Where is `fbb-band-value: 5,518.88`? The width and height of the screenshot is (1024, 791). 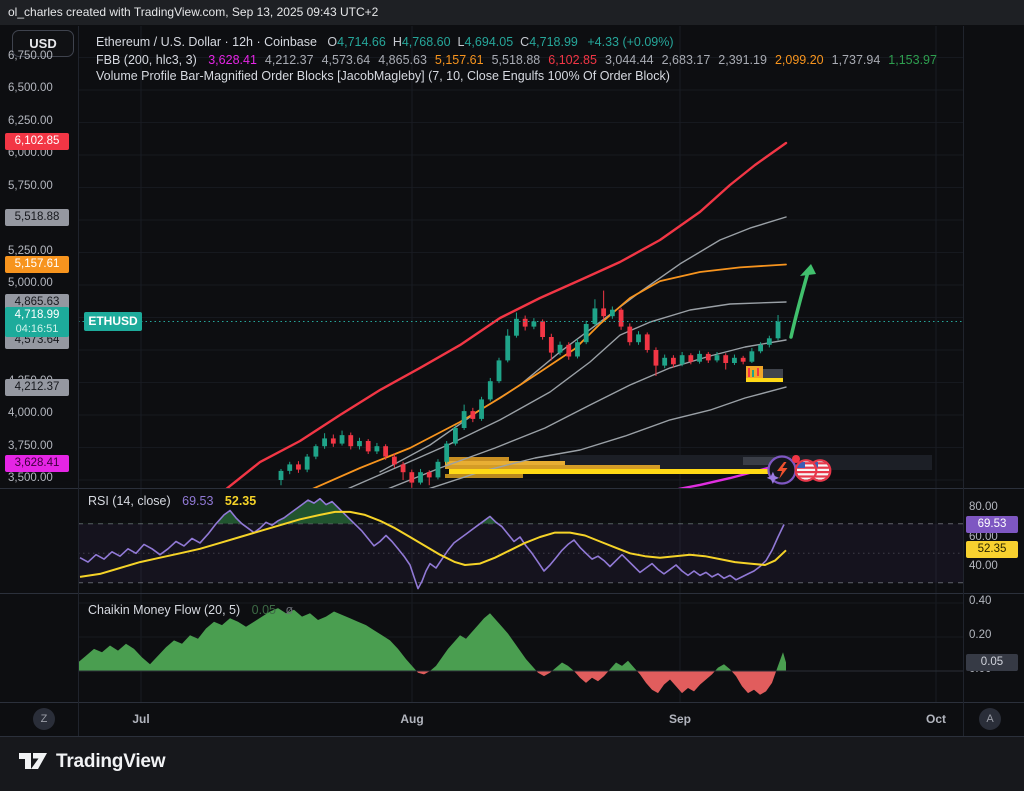 fbb-band-value: 5,518.88 is located at coordinates (516, 60).